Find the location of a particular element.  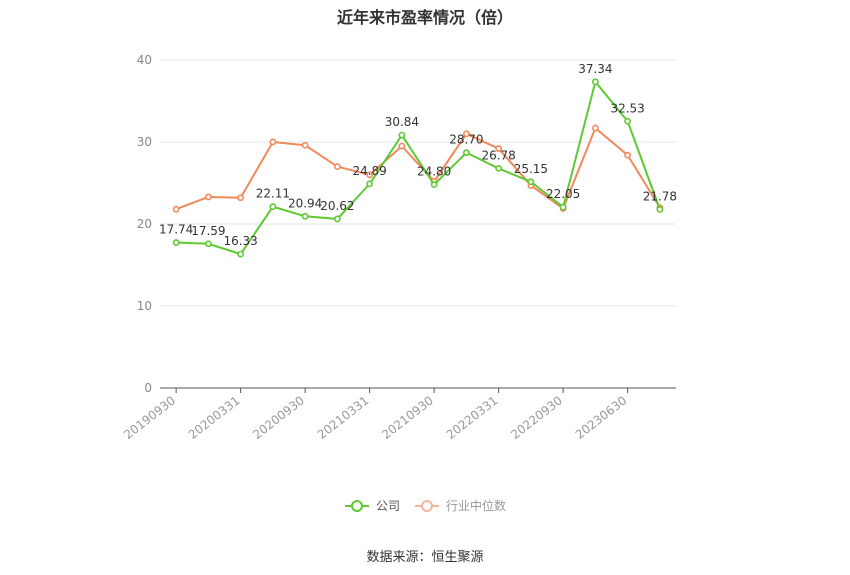

x-tick-label: 20230630 is located at coordinates (601, 417).